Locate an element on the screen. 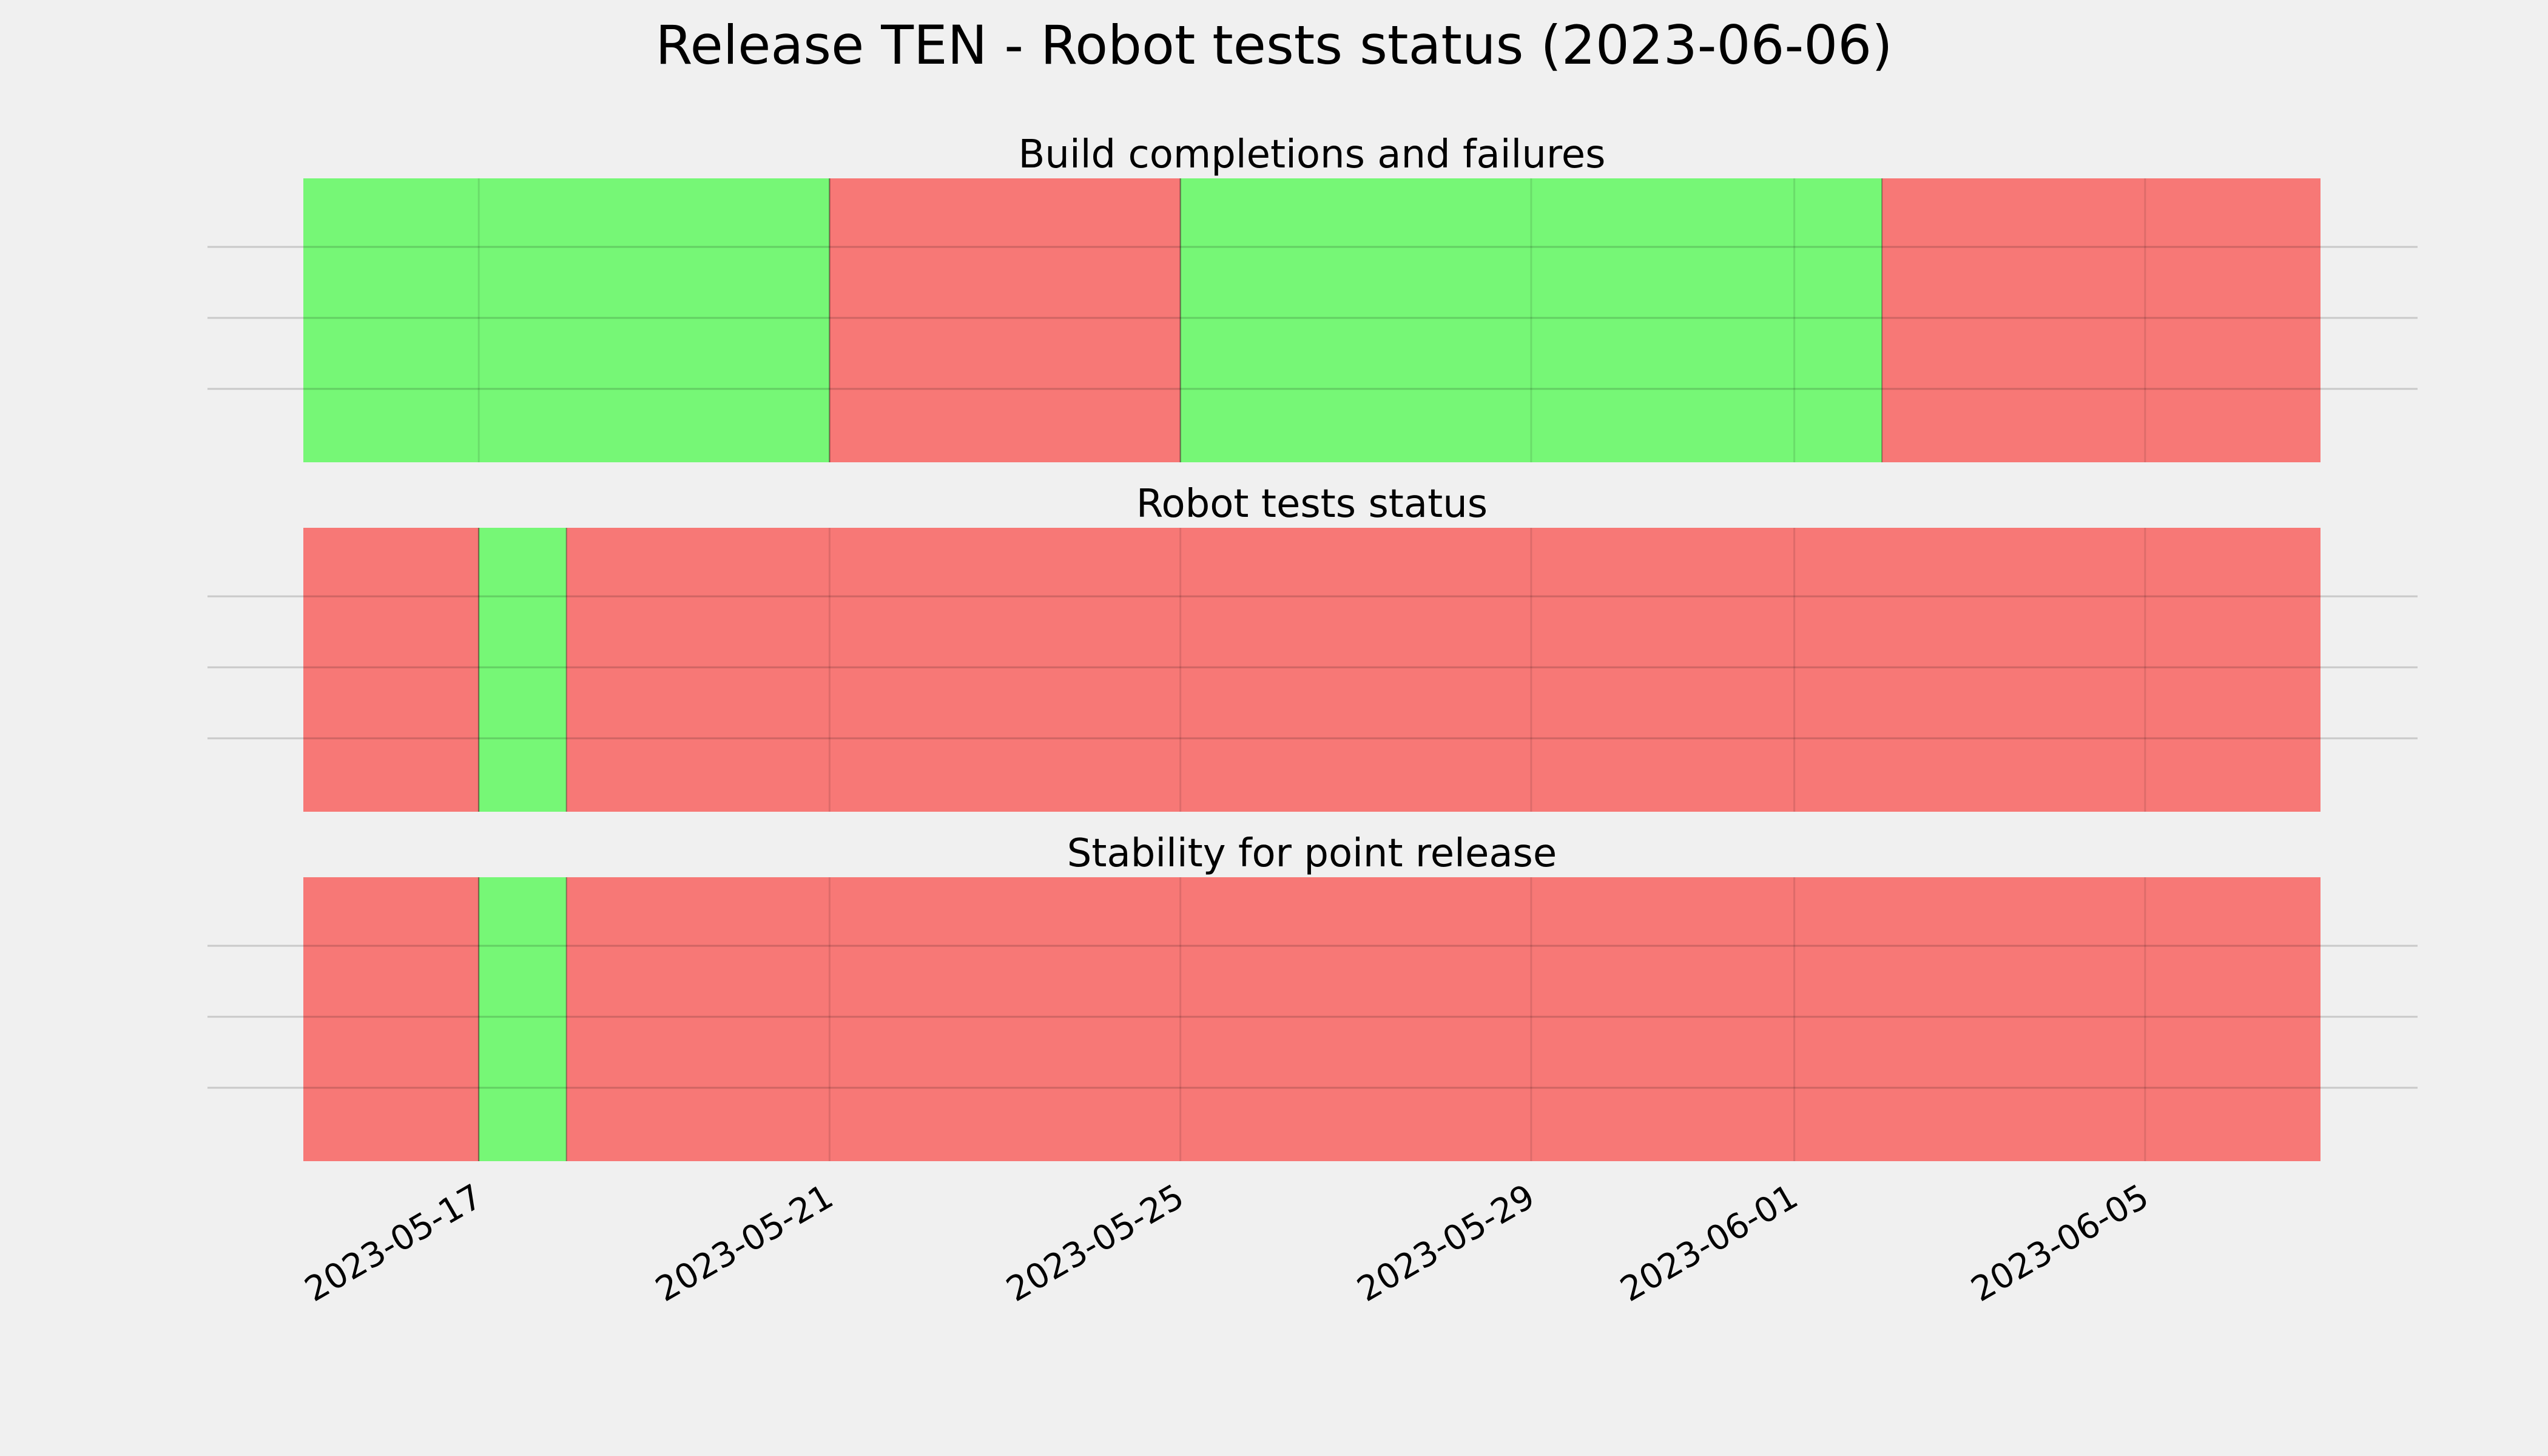  panel-title: Stability for point release is located at coordinates (1312, 853).